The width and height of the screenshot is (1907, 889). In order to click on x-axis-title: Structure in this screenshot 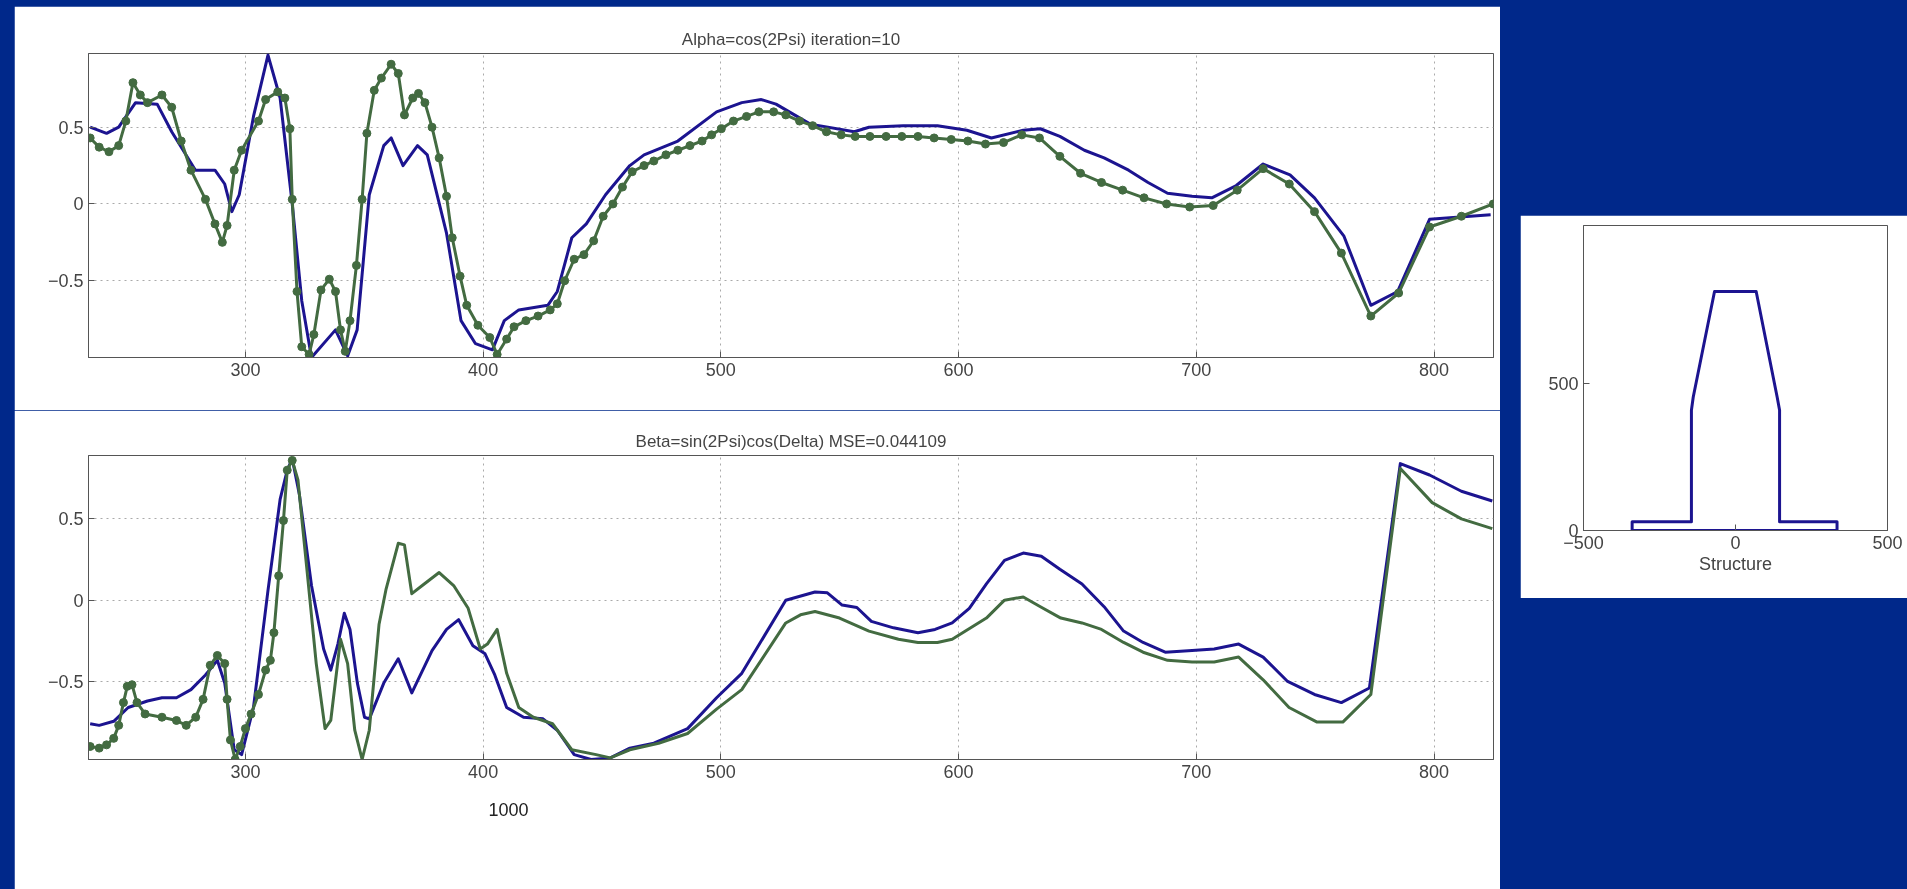, I will do `click(1735, 563)`.